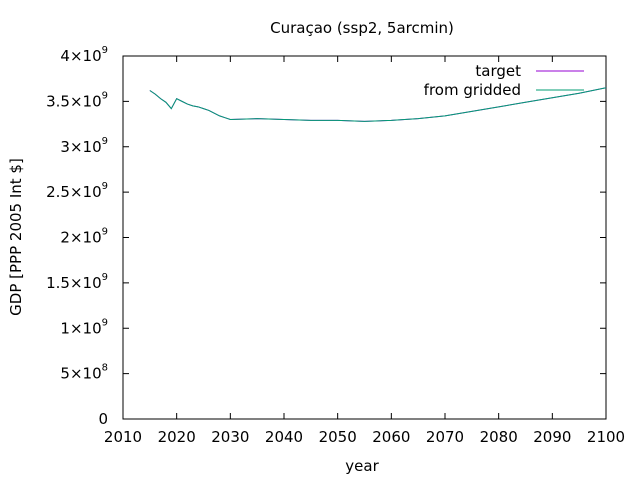 The image size is (640, 480). What do you see at coordinates (74, 192) in the screenshot?
I see `y-tick-mantissa: 2.5×10` at bounding box center [74, 192].